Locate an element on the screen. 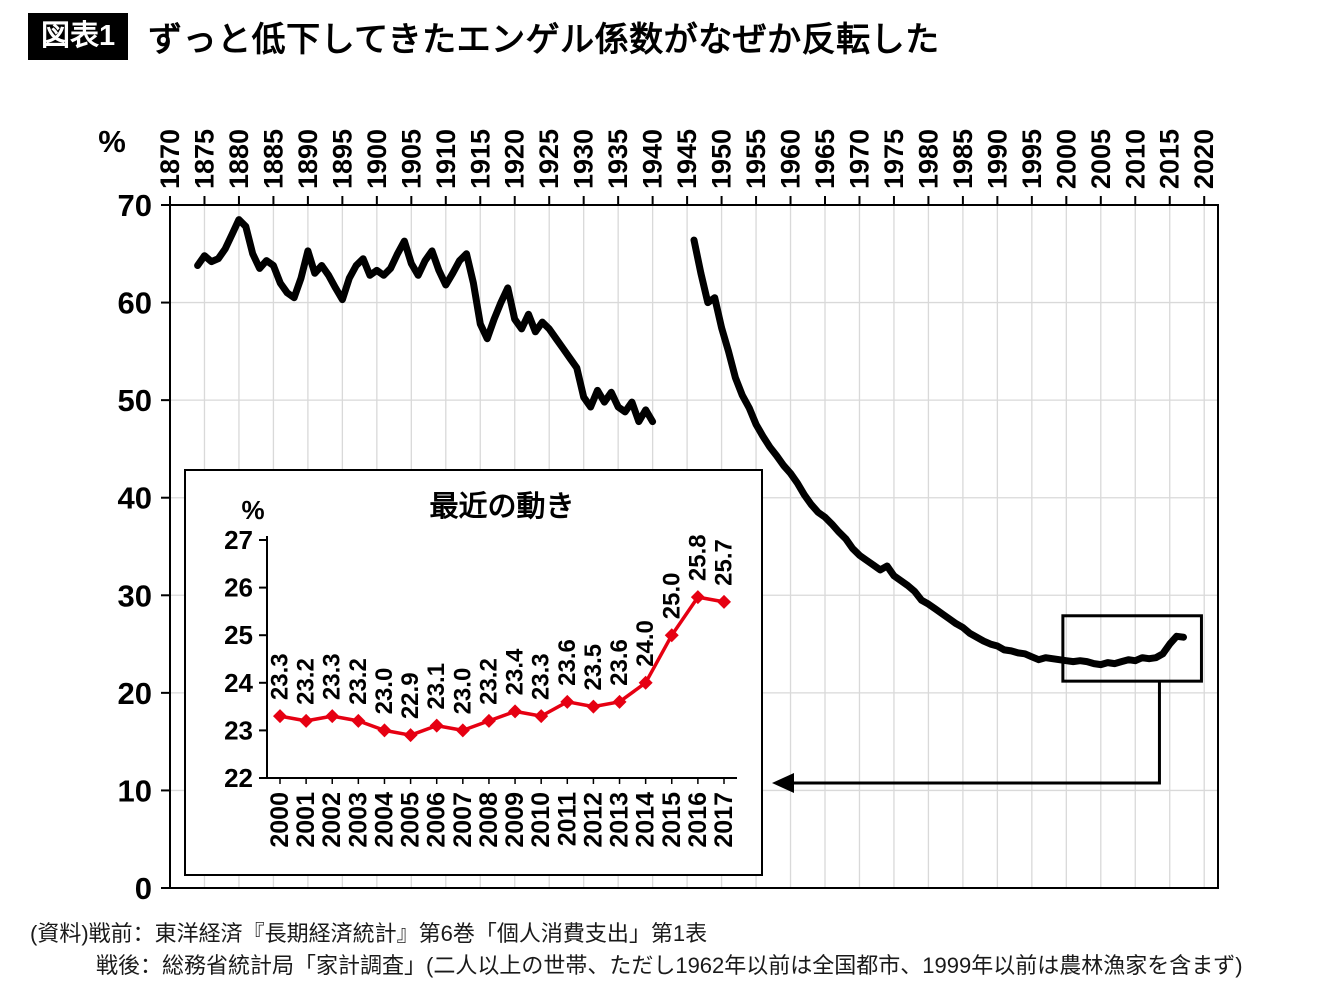 This screenshot has height=1000, width=1340. svg-text: 1875 is located at coordinates (204, 159).